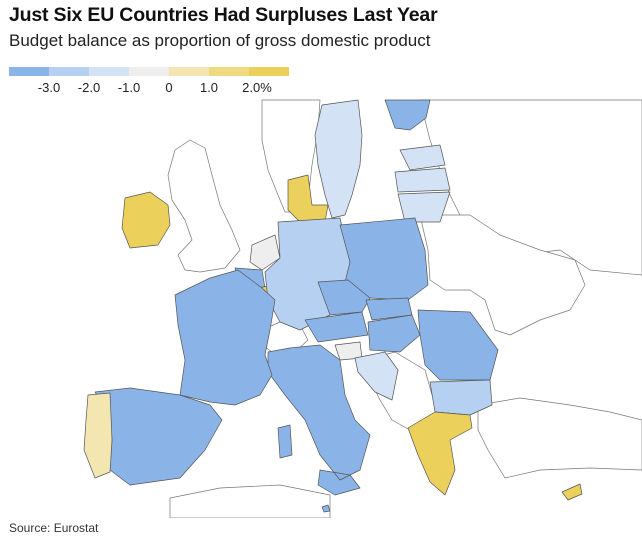 The width and height of the screenshot is (642, 543). I want to click on country-spain, so click(158, 436).